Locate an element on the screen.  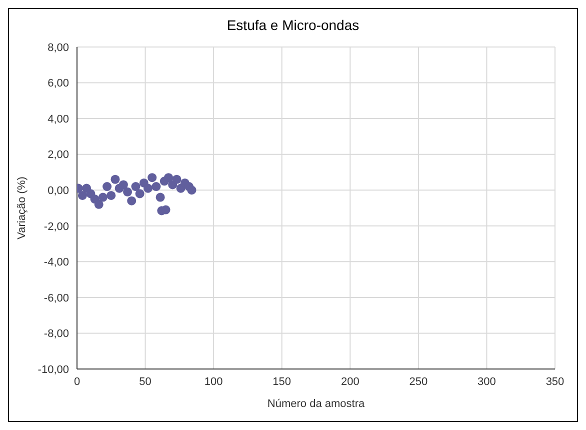
x-tick-label: 100 is located at coordinates (213, 382).